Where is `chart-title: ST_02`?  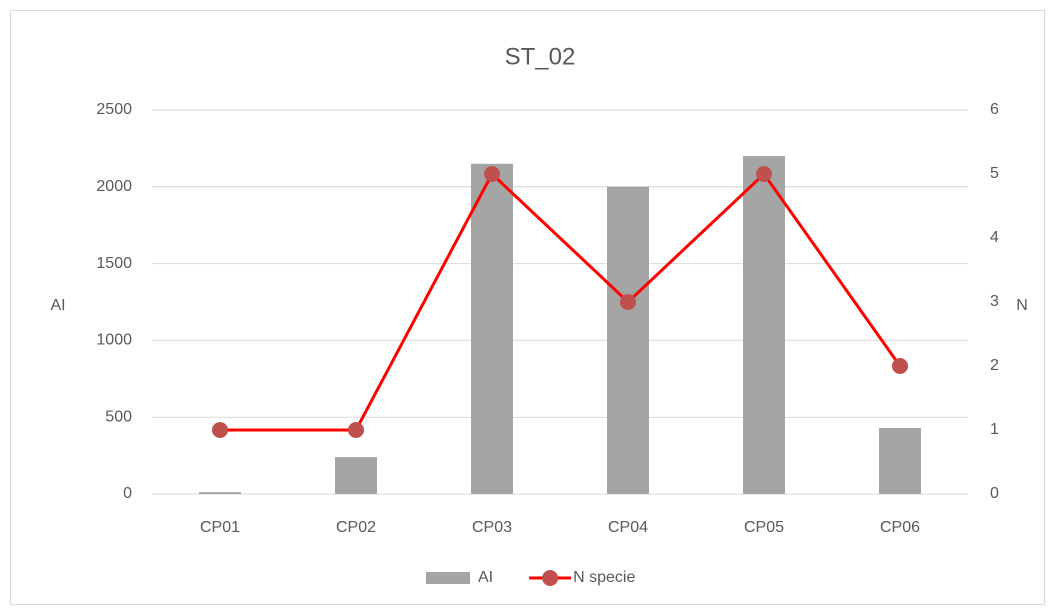
chart-title: ST_02 is located at coordinates (540, 56).